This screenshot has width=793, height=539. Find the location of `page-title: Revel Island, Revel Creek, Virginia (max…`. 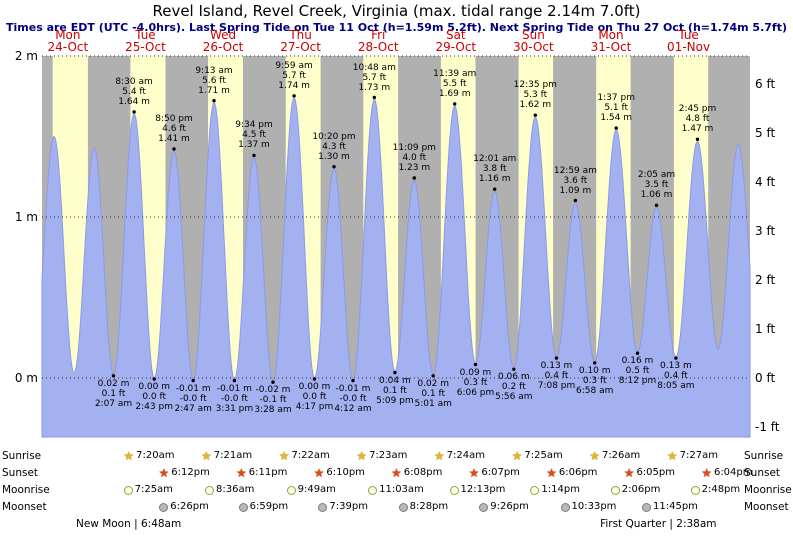

page-title: Revel Island, Revel Creek, Virginia (max… is located at coordinates (396, 11).